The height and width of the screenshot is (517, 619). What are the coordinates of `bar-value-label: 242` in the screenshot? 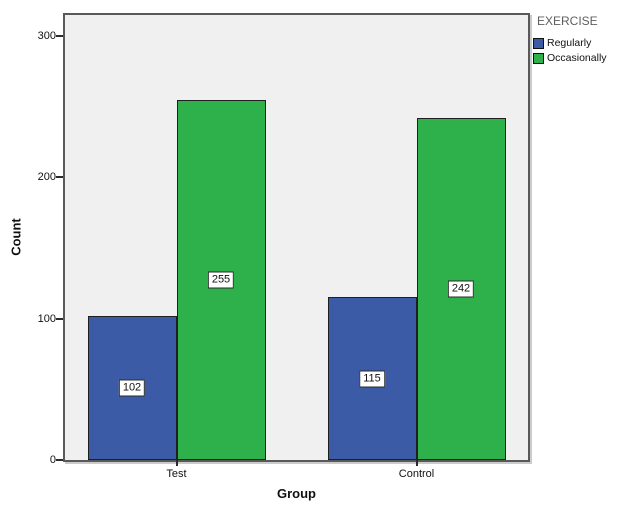 It's located at (461, 289).